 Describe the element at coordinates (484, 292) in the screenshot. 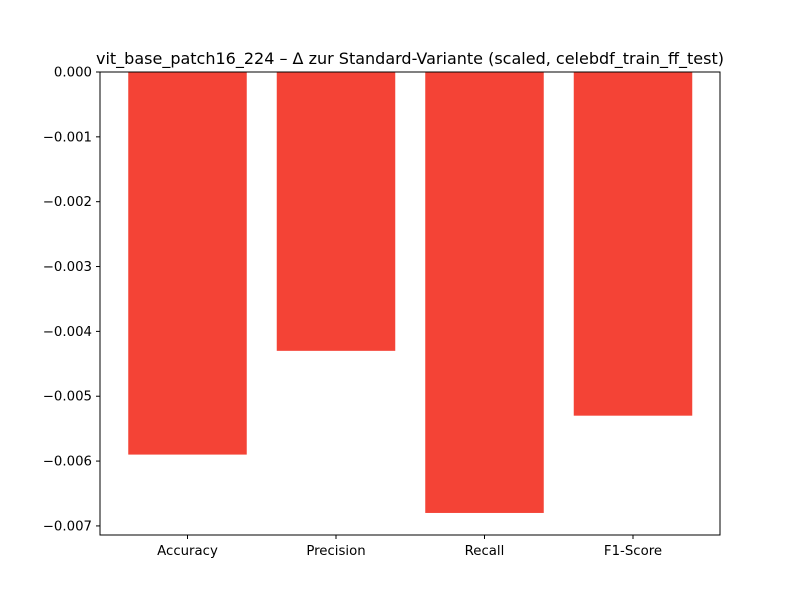

I see `bar-recall` at that location.